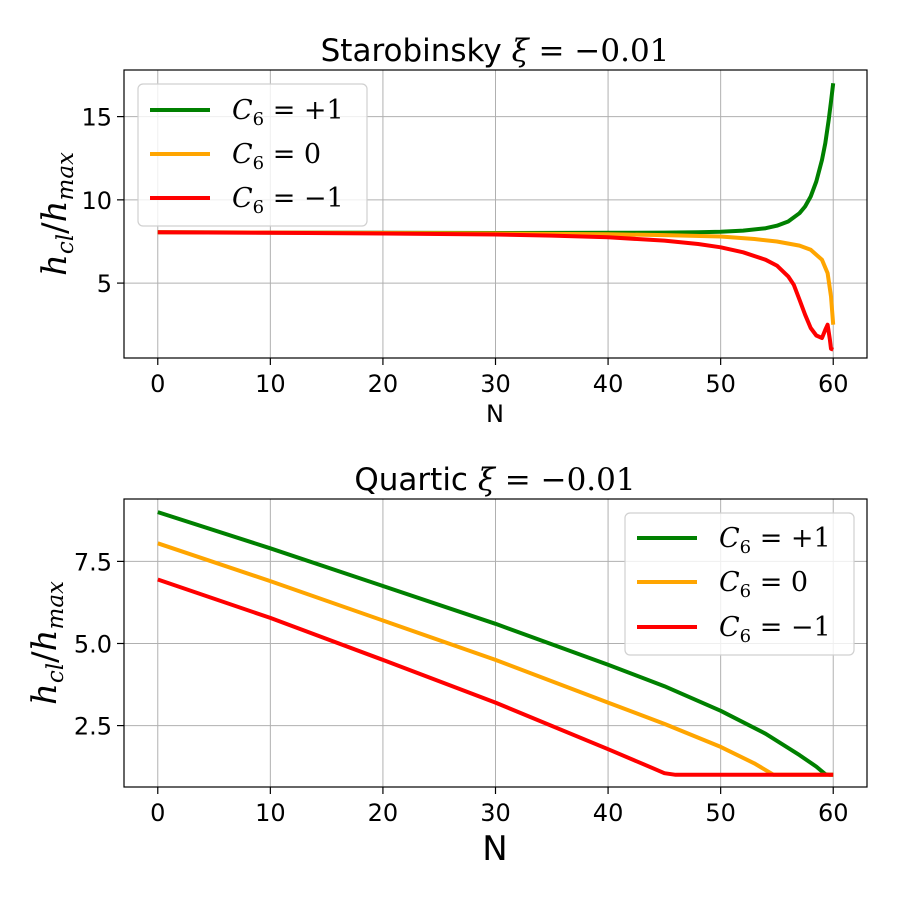 The width and height of the screenshot is (900, 900). What do you see at coordinates (96, 201) in the screenshot?
I see `y-tick-label: 10` at bounding box center [96, 201].